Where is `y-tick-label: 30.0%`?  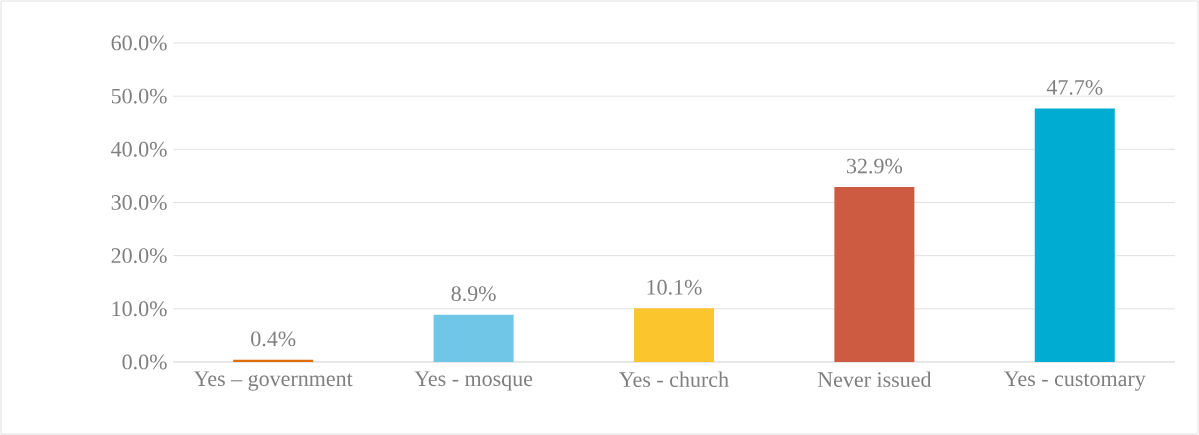
y-tick-label: 30.0% is located at coordinates (139, 202).